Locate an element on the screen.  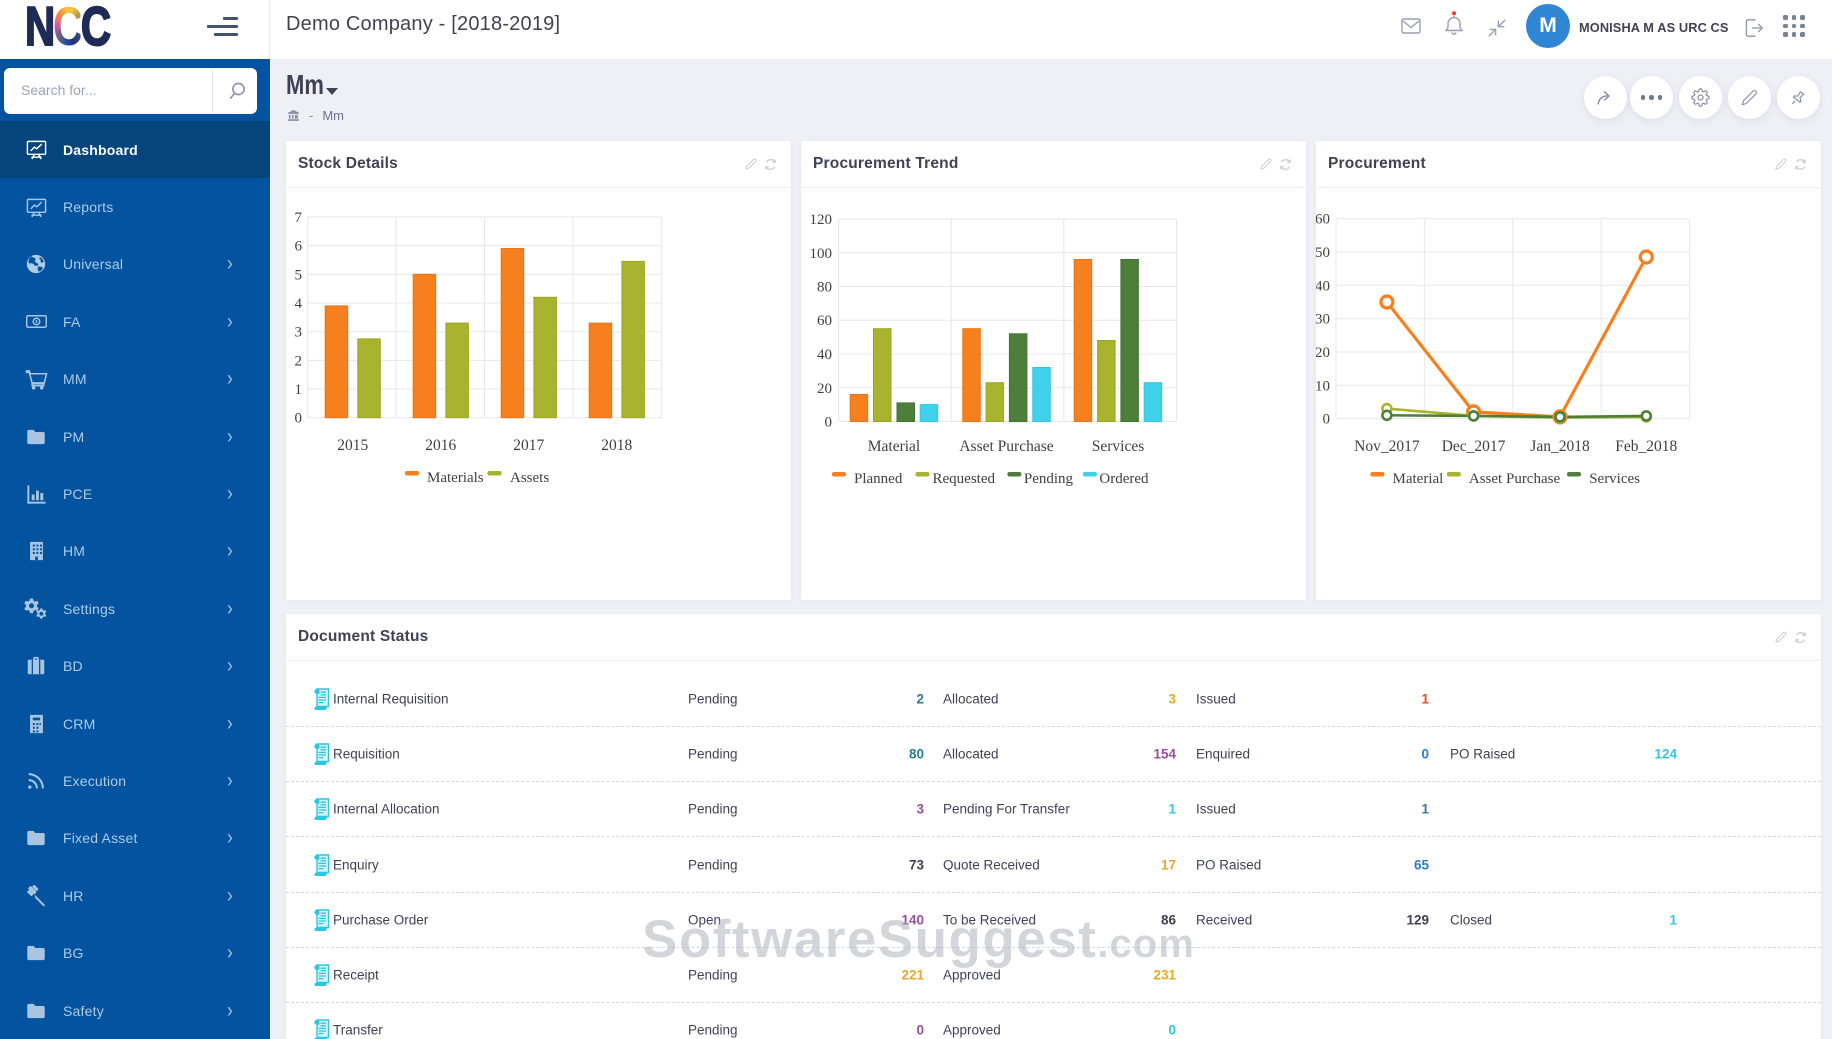
svg-text: 2017 is located at coordinates (528, 445).